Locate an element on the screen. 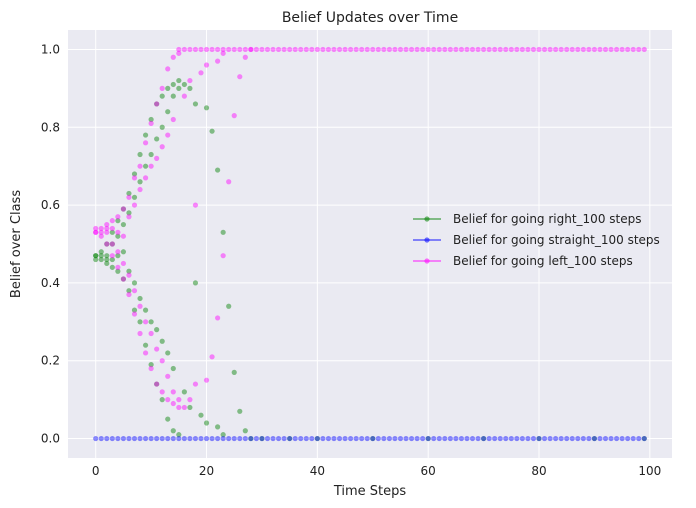  legend-marker is located at coordinates (427, 240).